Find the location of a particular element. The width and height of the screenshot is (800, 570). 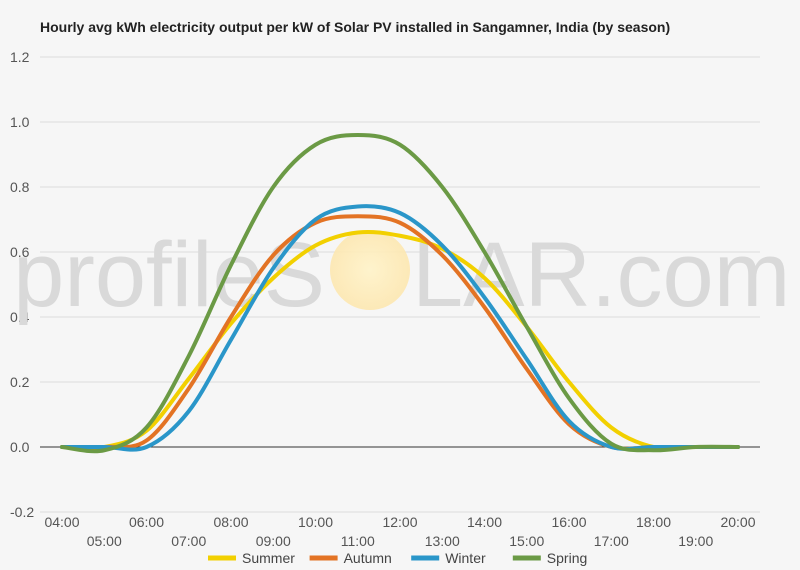

legend-label-summer: Summer is located at coordinates (268, 558).